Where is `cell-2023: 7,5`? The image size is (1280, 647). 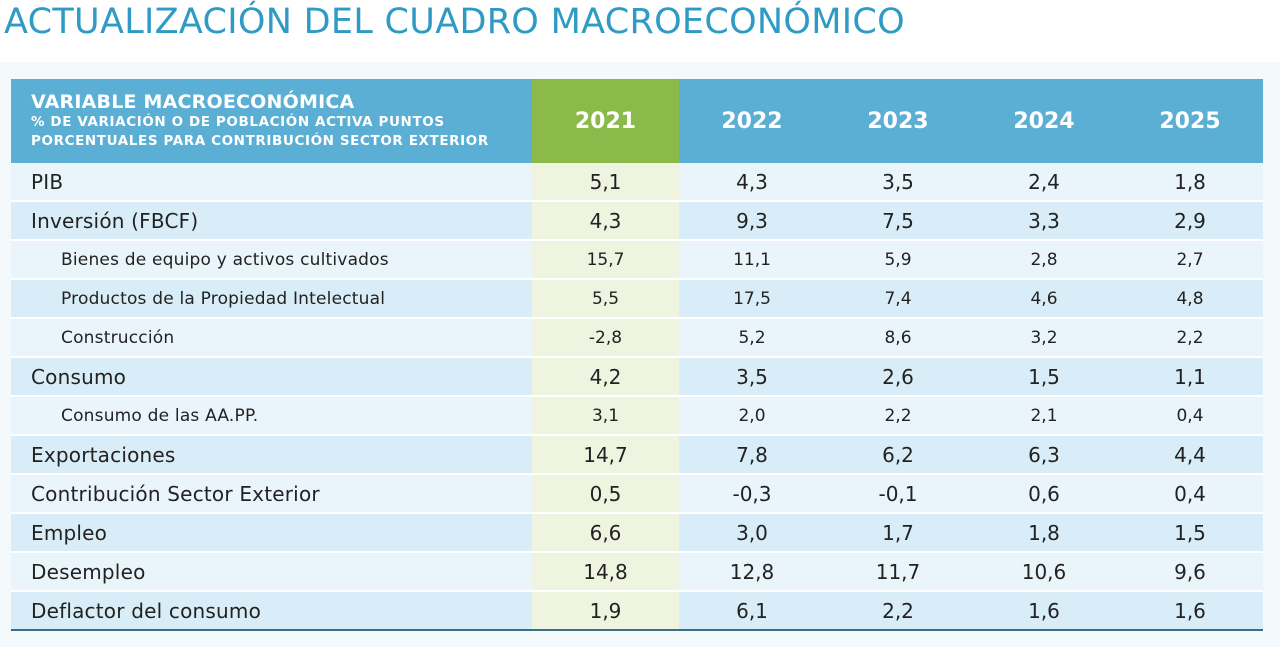 cell-2023: 7,5 is located at coordinates (898, 221).